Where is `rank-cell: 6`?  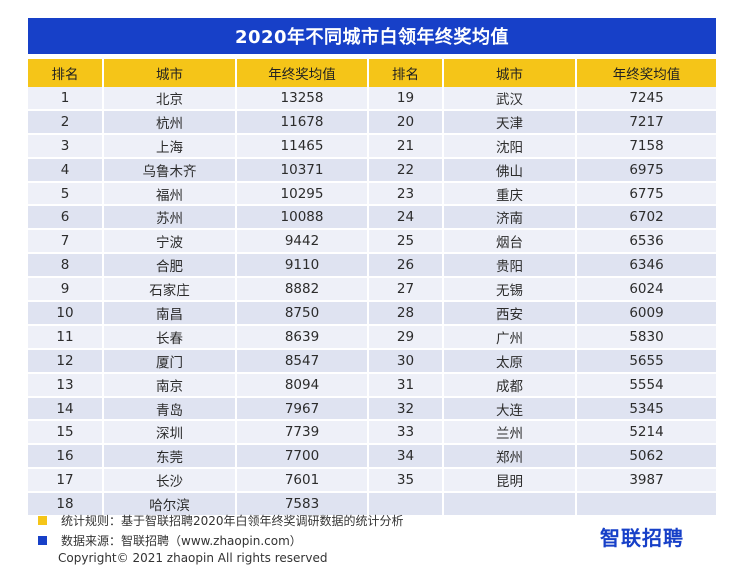
rank-cell: 6 is located at coordinates (66, 218).